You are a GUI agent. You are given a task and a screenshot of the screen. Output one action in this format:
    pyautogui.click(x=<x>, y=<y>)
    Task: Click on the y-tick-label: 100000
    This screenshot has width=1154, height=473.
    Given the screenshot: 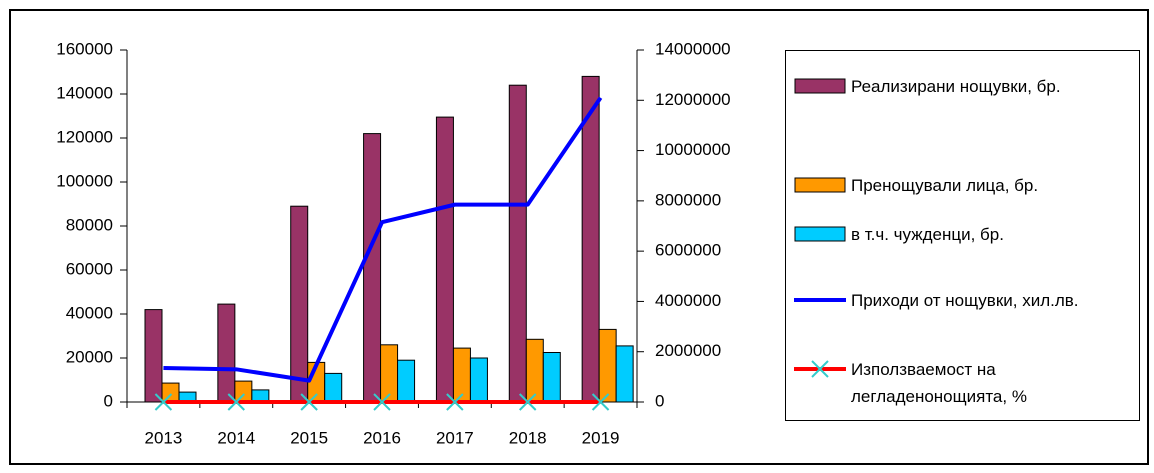 What is the action you would take?
    pyautogui.click(x=84, y=180)
    